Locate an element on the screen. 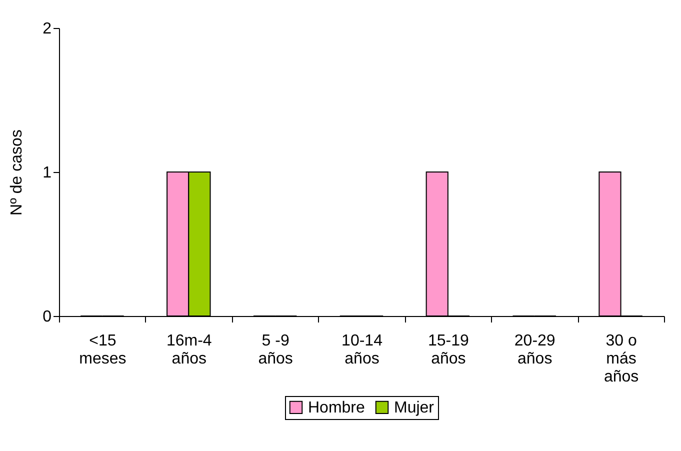  x-tick-label: 5 -9 años is located at coordinates (275, 350).